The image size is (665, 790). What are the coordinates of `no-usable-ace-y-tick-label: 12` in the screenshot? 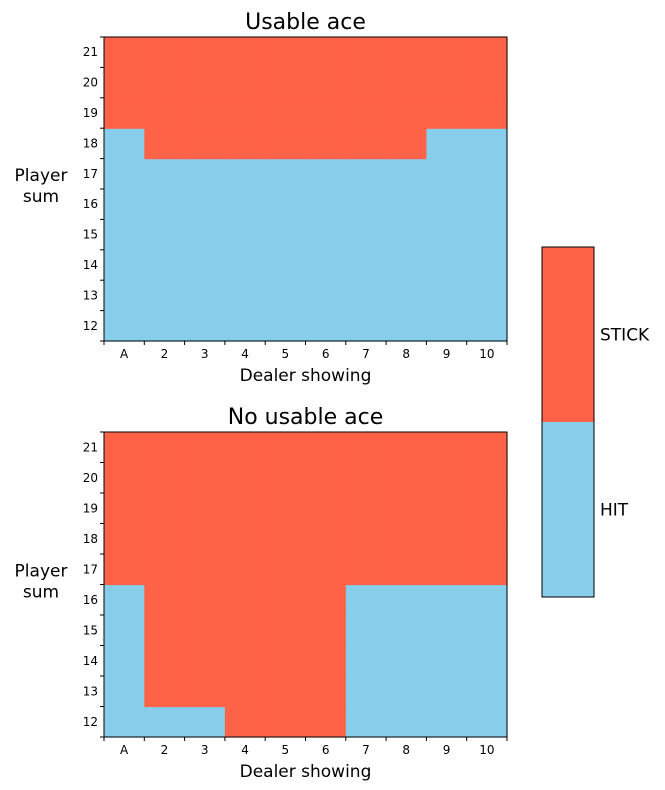 It's located at (90, 722).